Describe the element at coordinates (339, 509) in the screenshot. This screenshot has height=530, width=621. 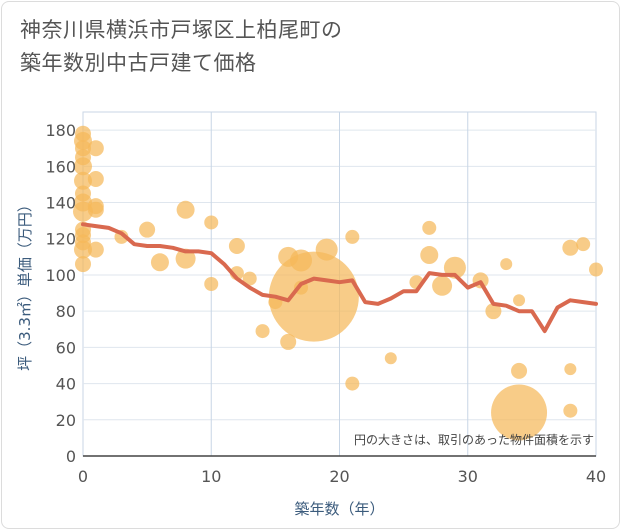
I see `x-axis-label: 築年数（年）` at that location.